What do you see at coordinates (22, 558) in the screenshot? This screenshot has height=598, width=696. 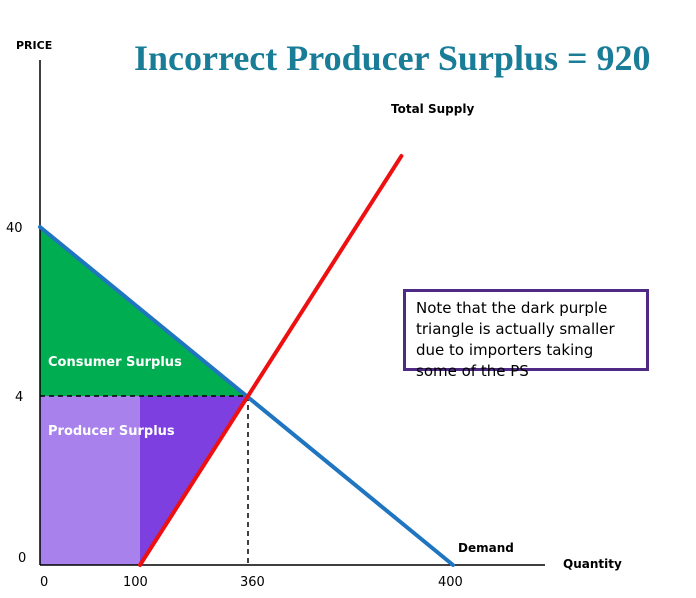 I see `y-tick-label: 0` at bounding box center [22, 558].